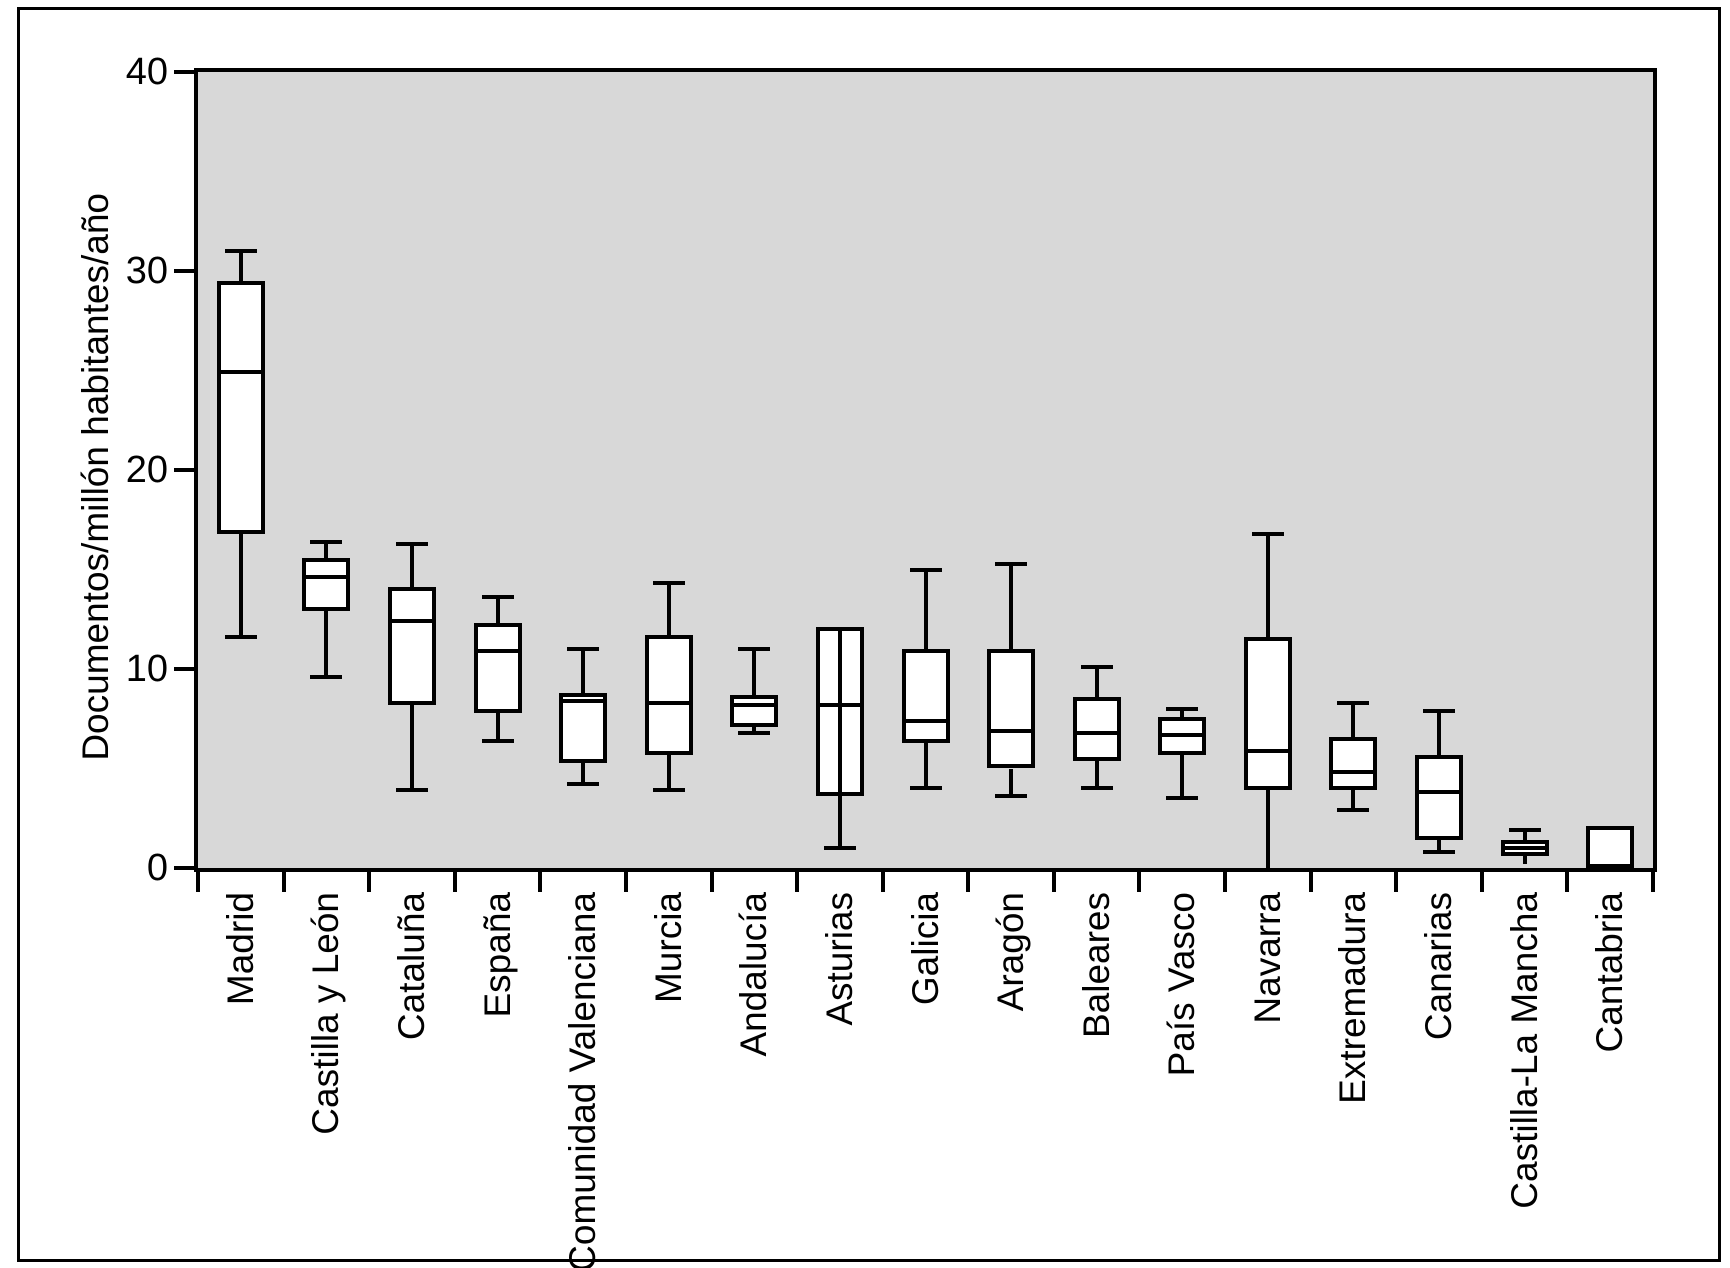  I want to click on box-comunidad-valenciana, so click(583, 727).